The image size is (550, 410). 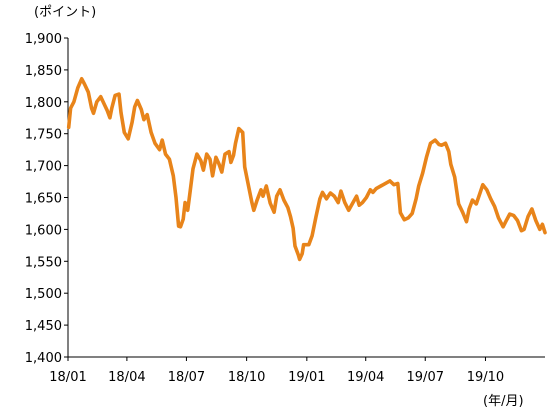 I want to click on x-tick-label: 19/10, so click(x=485, y=377).